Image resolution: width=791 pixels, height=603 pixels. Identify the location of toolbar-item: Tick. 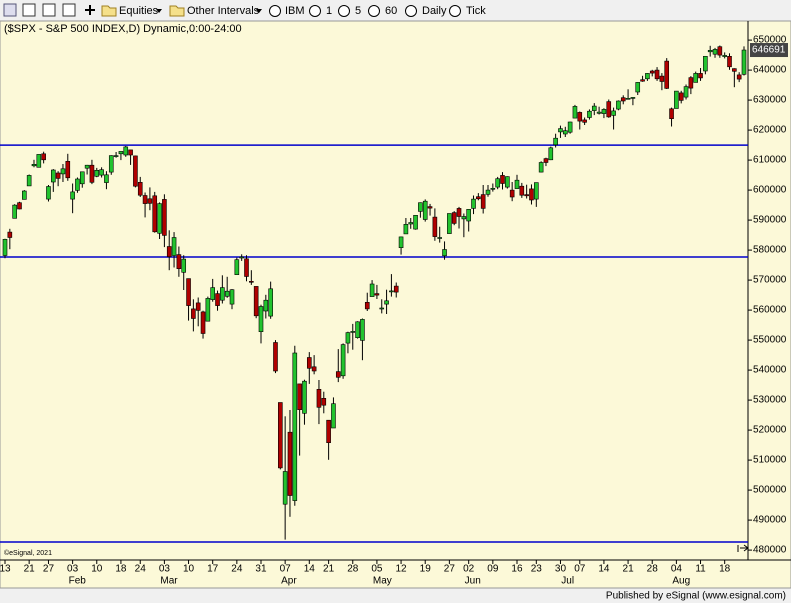
(476, 11).